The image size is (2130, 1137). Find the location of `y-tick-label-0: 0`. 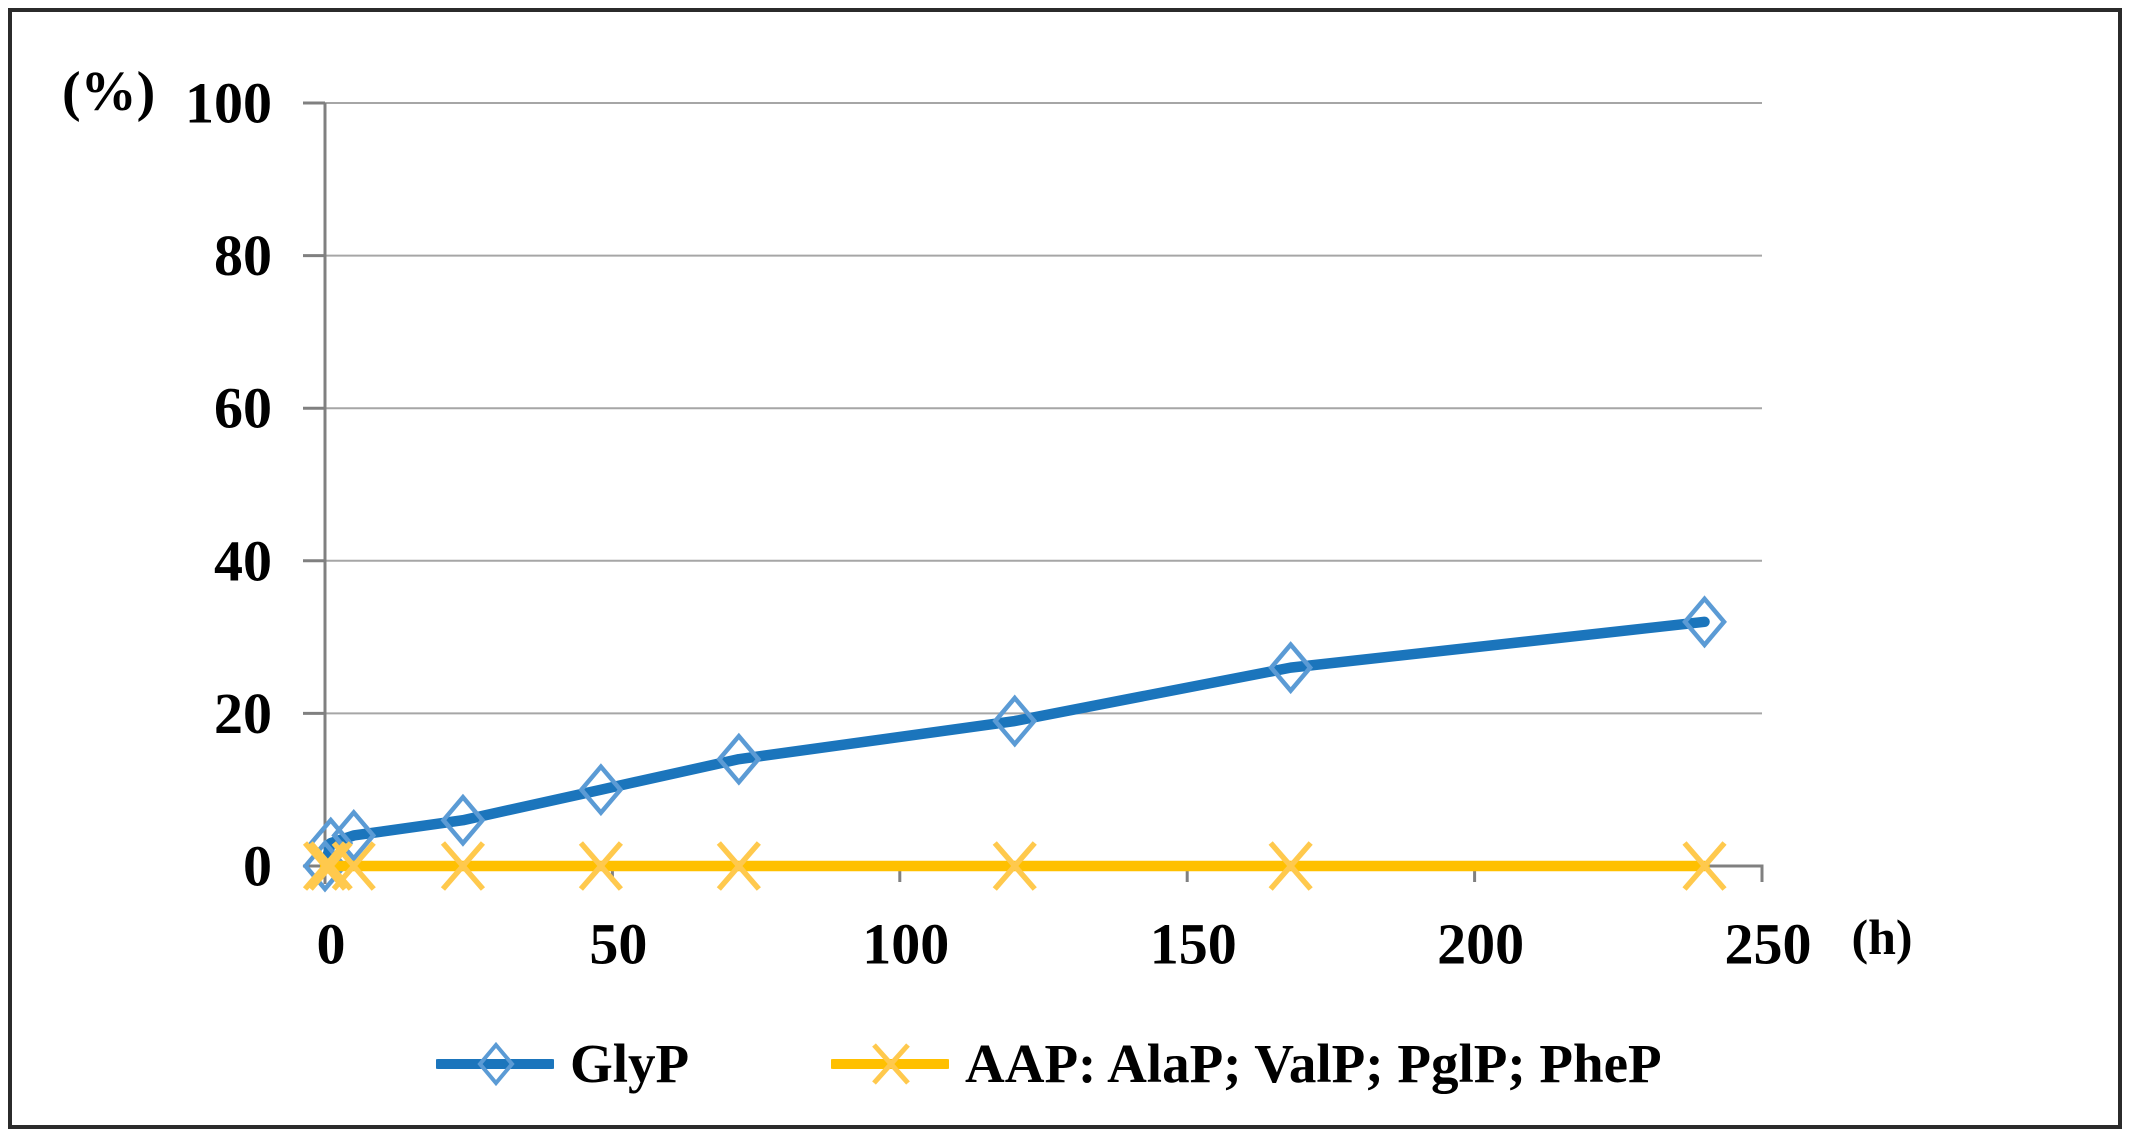

y-tick-label-0: 0 is located at coordinates (257, 866).